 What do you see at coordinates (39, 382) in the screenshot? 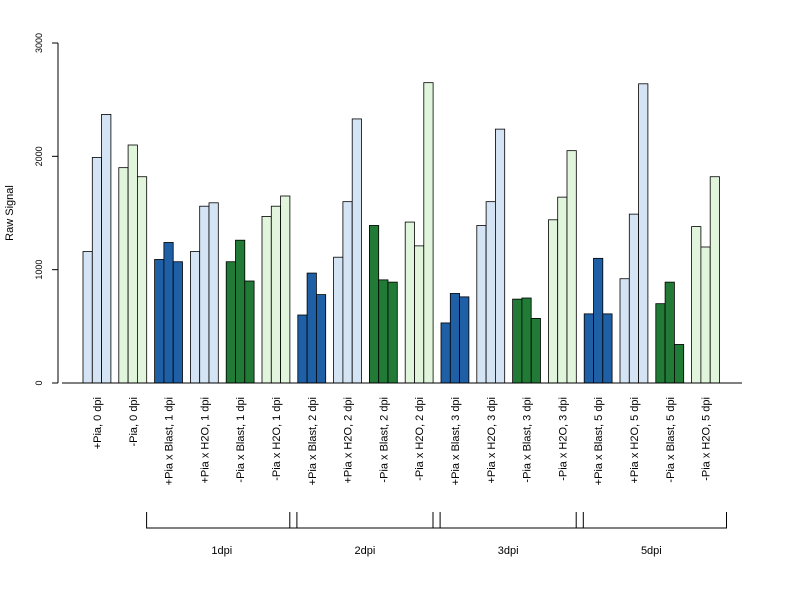
I see `y-tick-label: 0` at bounding box center [39, 382].